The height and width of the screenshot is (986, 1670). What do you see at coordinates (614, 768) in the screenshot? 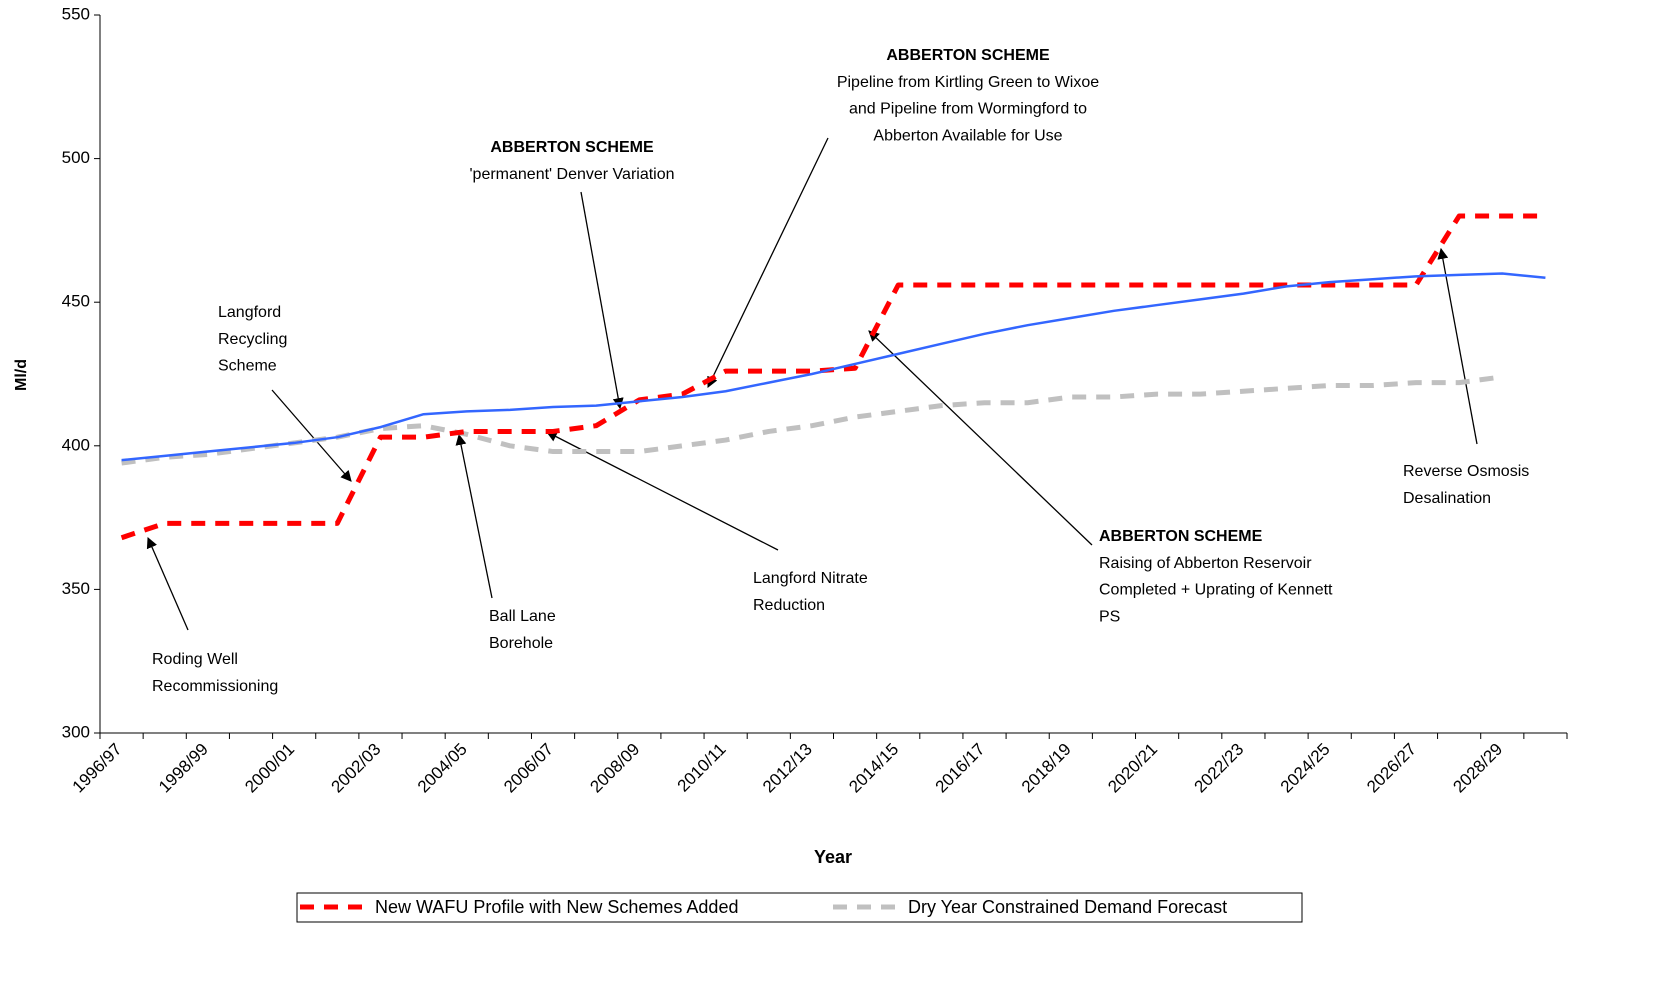
I see `x-tick-label: 2008/09` at bounding box center [614, 768].